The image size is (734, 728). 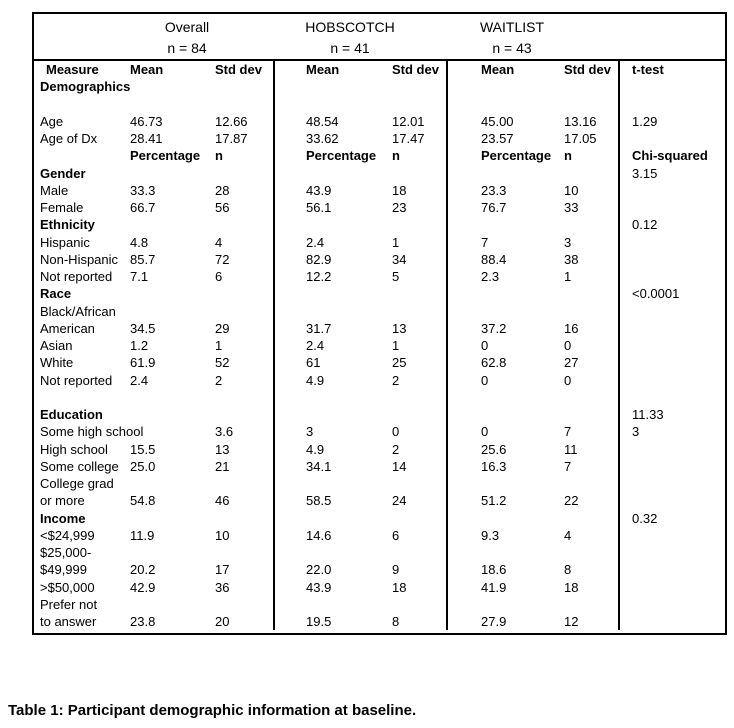 I want to click on table-row, so click(x=379, y=397).